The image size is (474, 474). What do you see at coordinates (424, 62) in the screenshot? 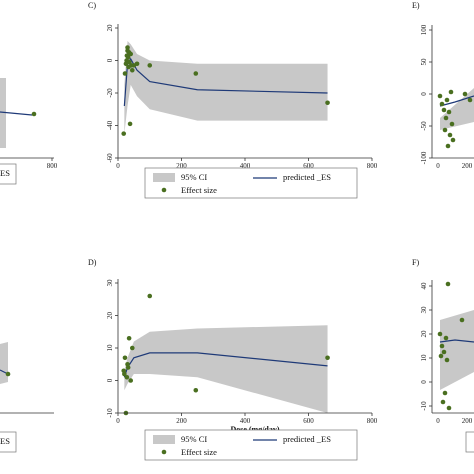
I see `y-tick-label: 50` at bounding box center [424, 62].